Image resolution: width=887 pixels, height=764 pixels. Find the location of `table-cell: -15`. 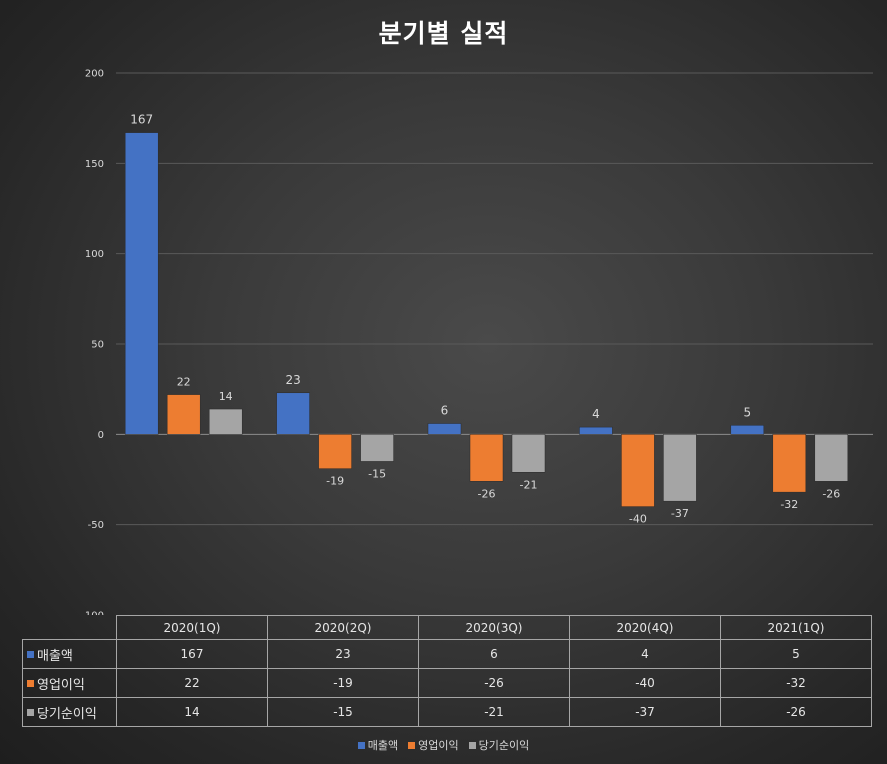

table-cell: -15 is located at coordinates (343, 712).